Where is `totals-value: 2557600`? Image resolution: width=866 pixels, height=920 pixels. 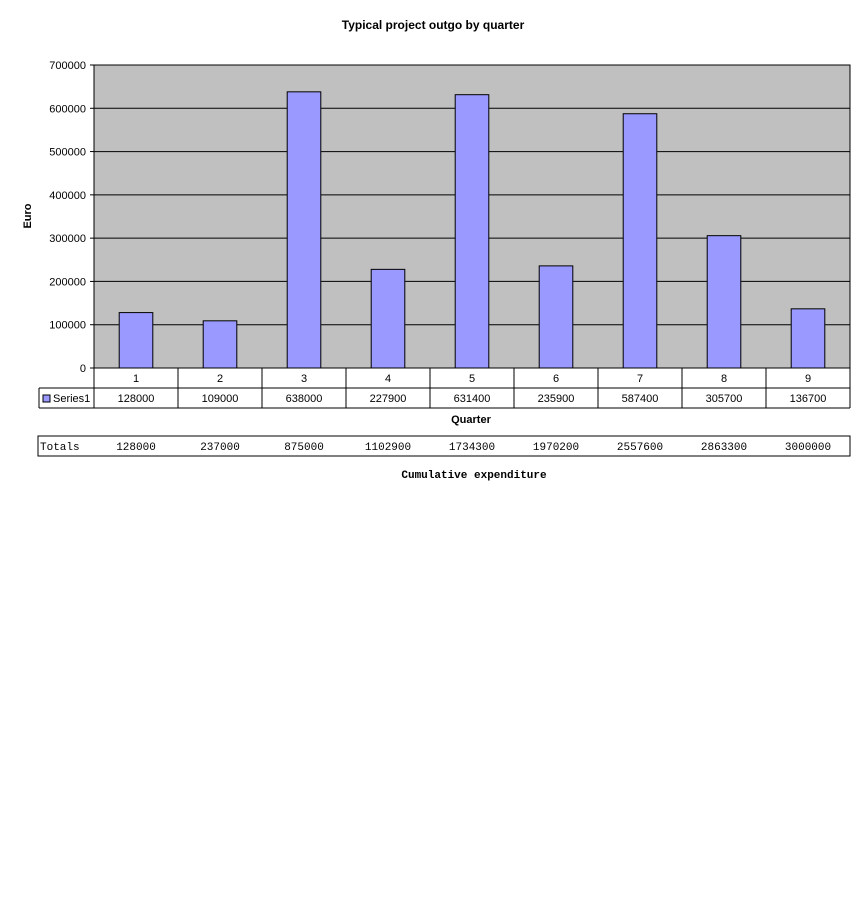 totals-value: 2557600 is located at coordinates (640, 448).